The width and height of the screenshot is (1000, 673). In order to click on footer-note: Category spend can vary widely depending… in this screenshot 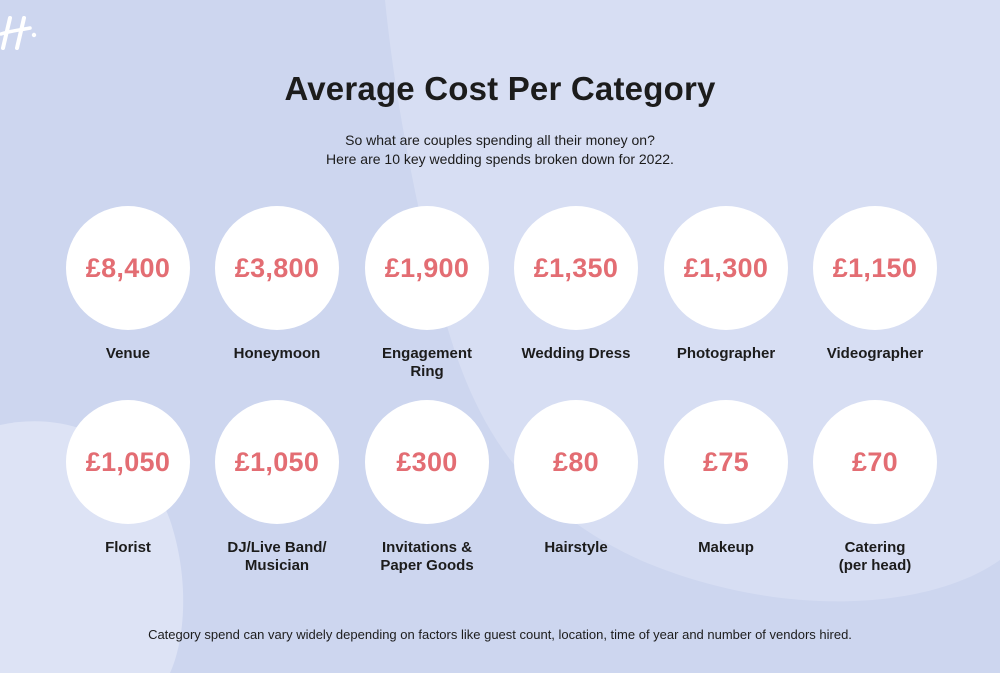, I will do `click(500, 634)`.